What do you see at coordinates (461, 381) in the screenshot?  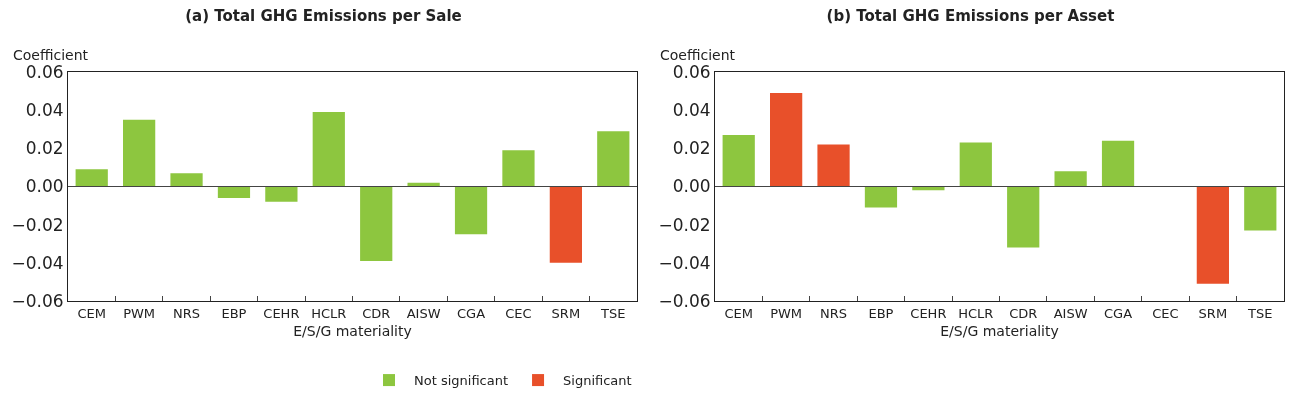 I see `legend-label: Not significant` at bounding box center [461, 381].